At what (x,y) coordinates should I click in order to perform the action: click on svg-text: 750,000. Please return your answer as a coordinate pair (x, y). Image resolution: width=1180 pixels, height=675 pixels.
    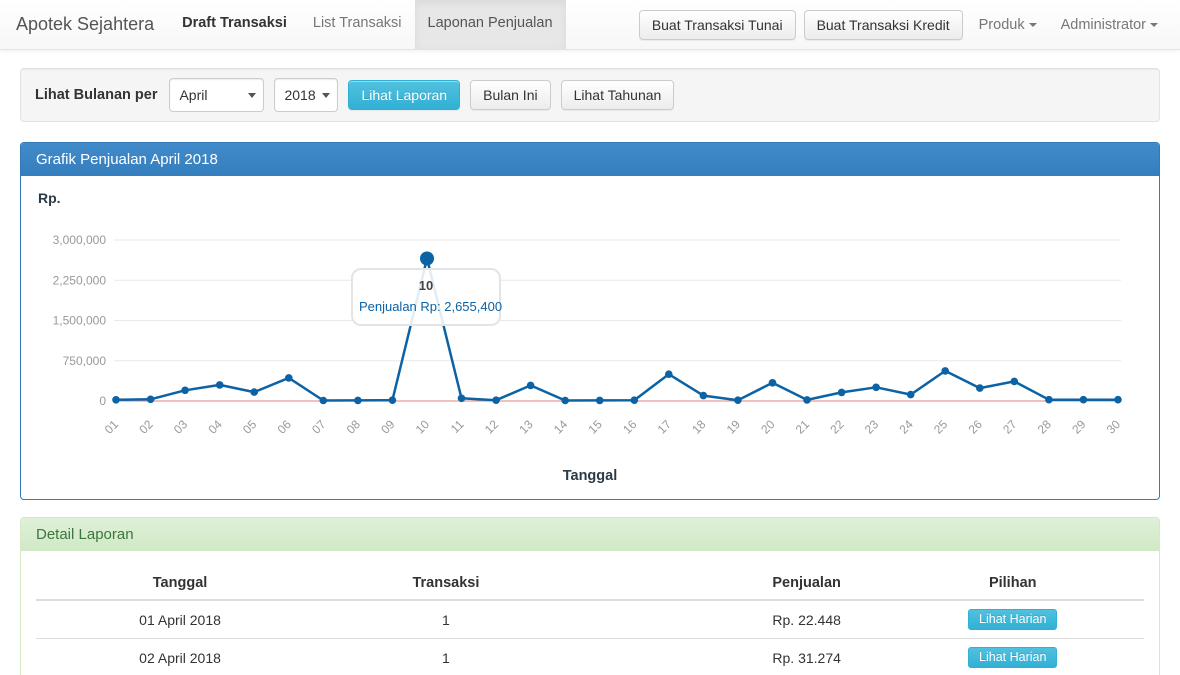
    Looking at the image, I should click on (85, 361).